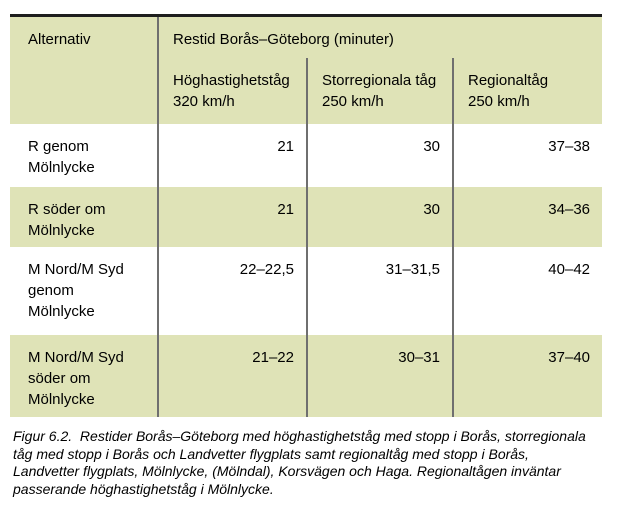 The width and height of the screenshot is (620, 510). I want to click on table-row: R söder om Mölnlycke 21 30 34–36, so click(306, 216).